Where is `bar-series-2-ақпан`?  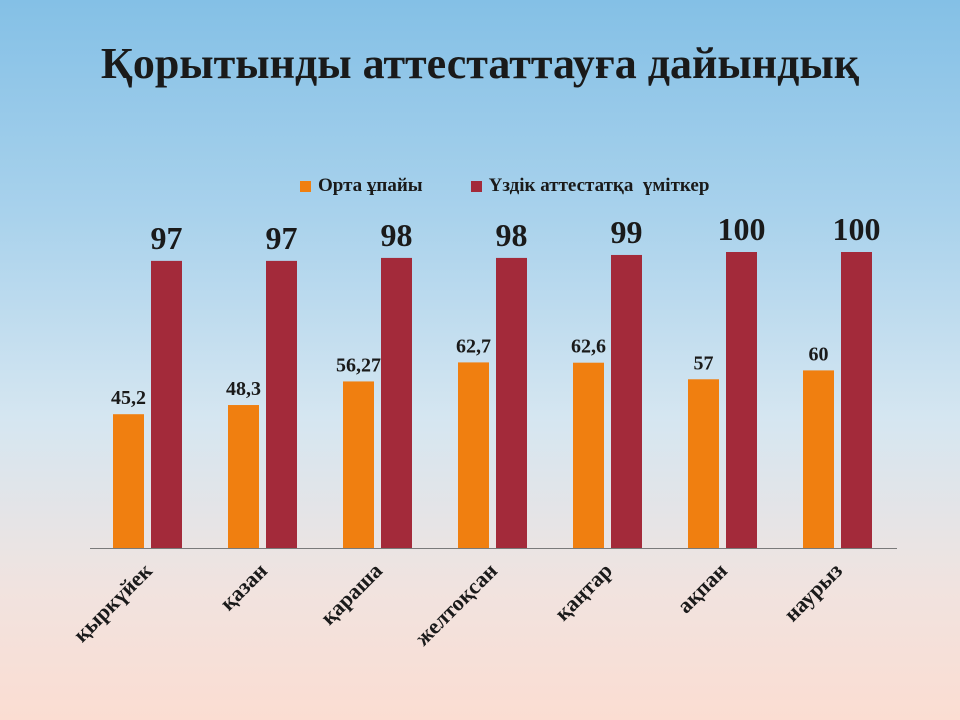
bar-series-2-ақпан is located at coordinates (741, 400).